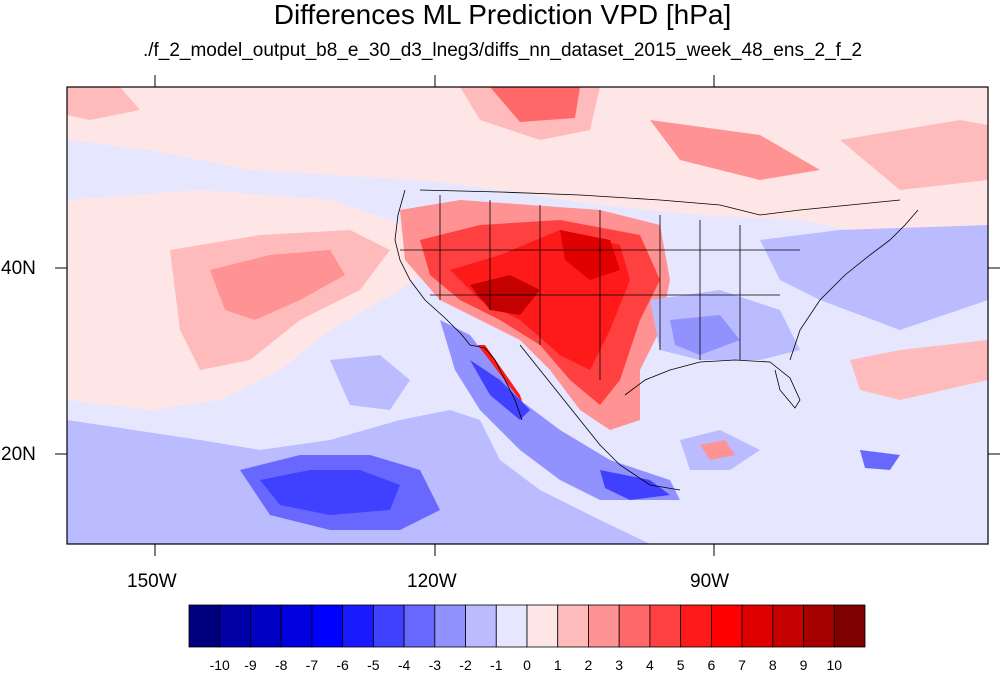  Describe the element at coordinates (152, 581) in the screenshot. I see `lon-label-150w: 150W` at that location.